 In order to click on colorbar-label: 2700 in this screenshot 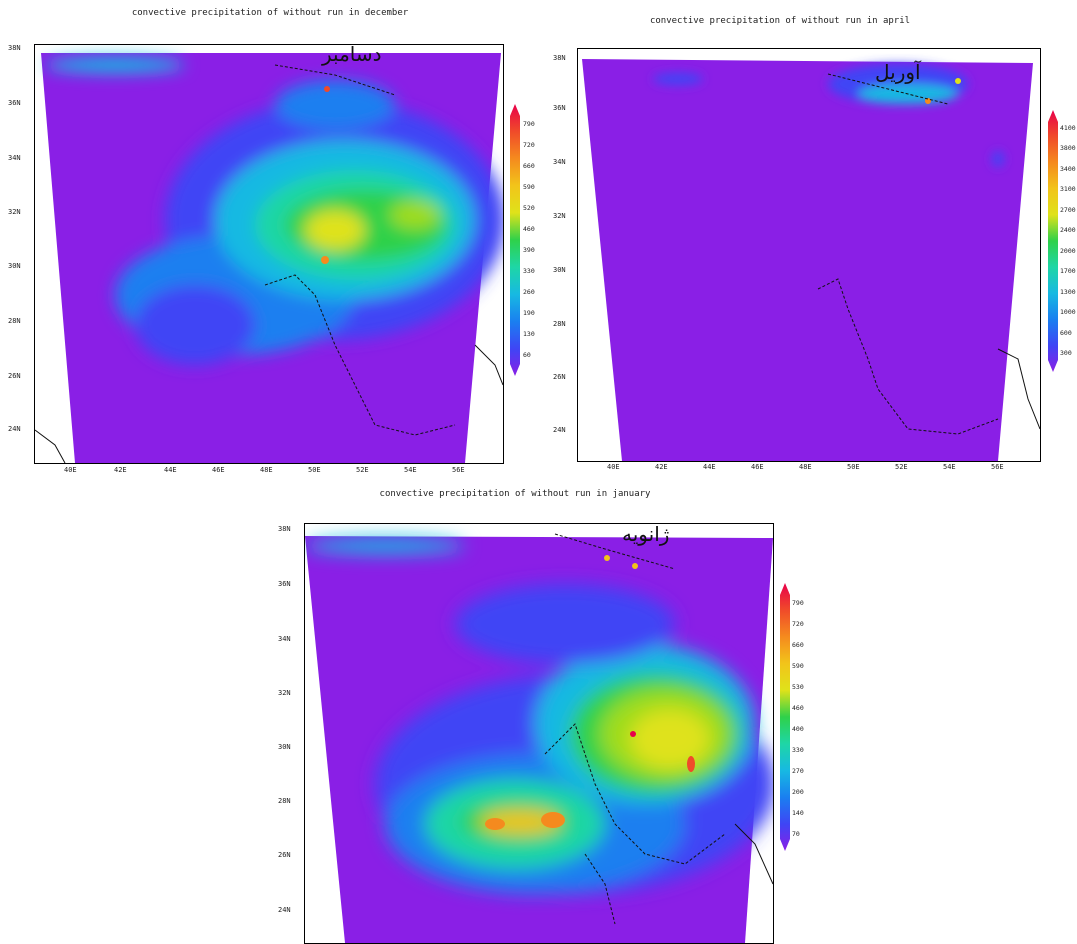, I will do `click(1068, 210)`.